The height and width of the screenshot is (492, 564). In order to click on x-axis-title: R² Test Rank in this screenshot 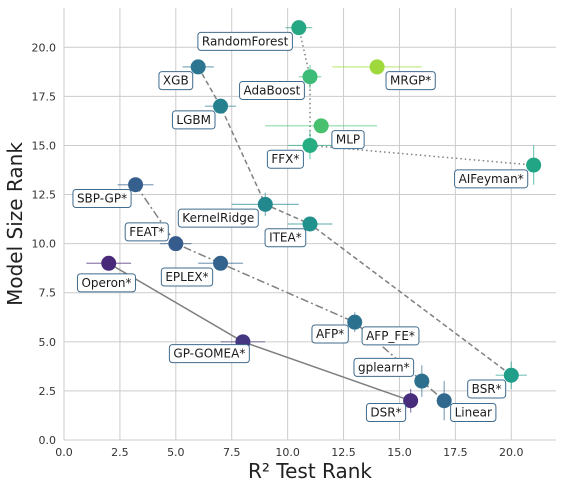, I will do `click(310, 471)`.